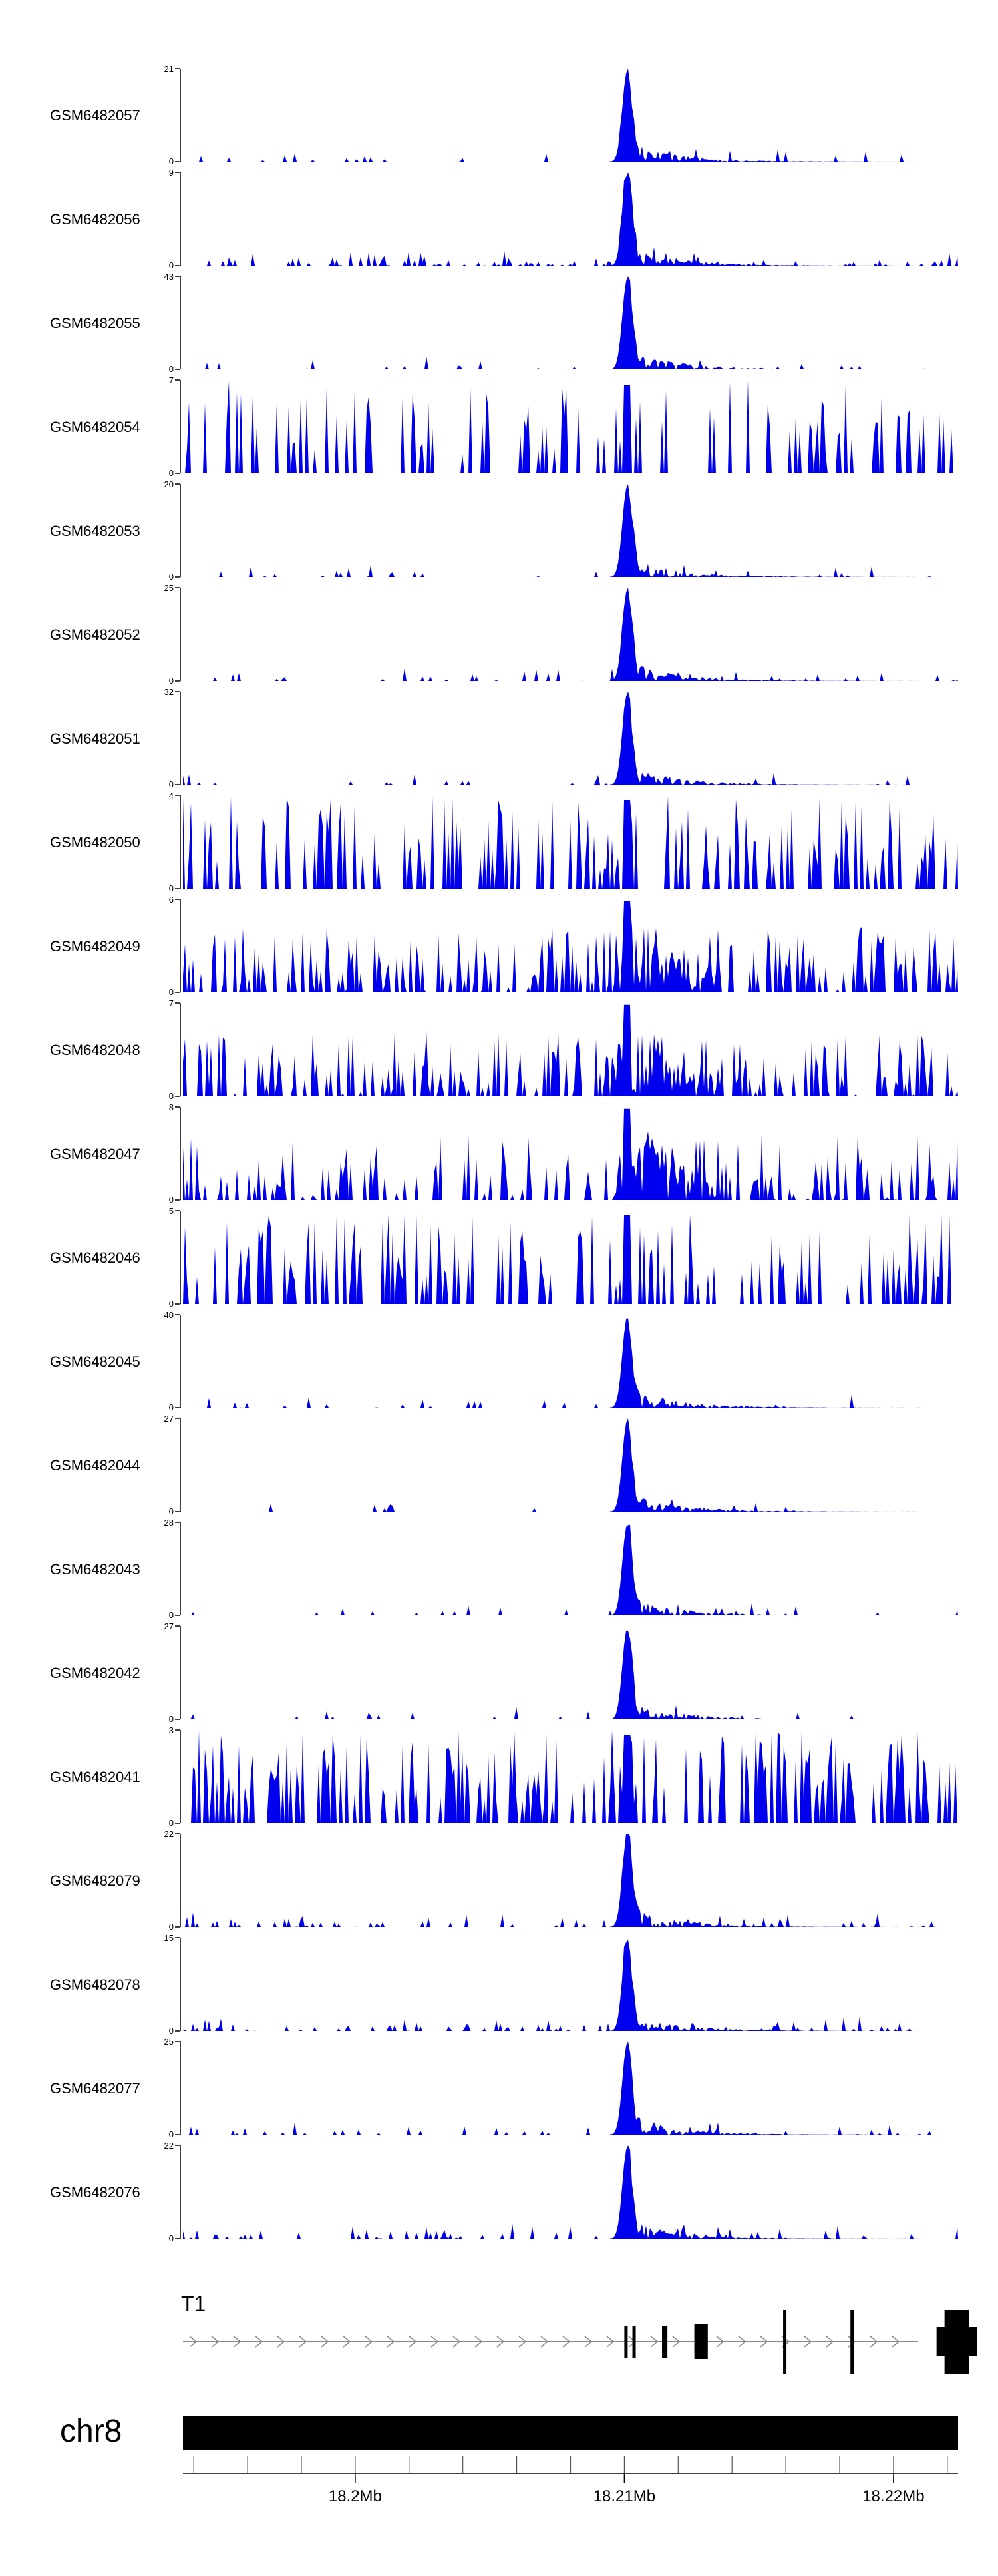 Image resolution: width=998 pixels, height=2576 pixels. What do you see at coordinates (171, 1211) in the screenshot?
I see `y-max-label: 5` at bounding box center [171, 1211].